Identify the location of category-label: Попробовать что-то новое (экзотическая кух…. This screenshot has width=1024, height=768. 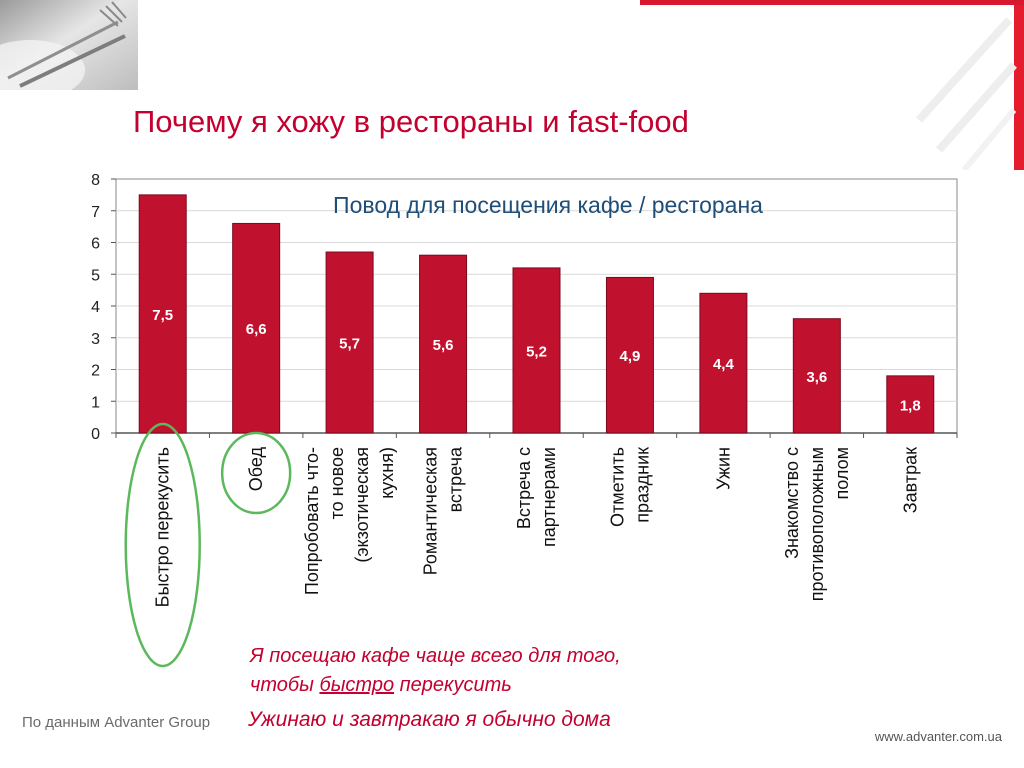
(349, 521).